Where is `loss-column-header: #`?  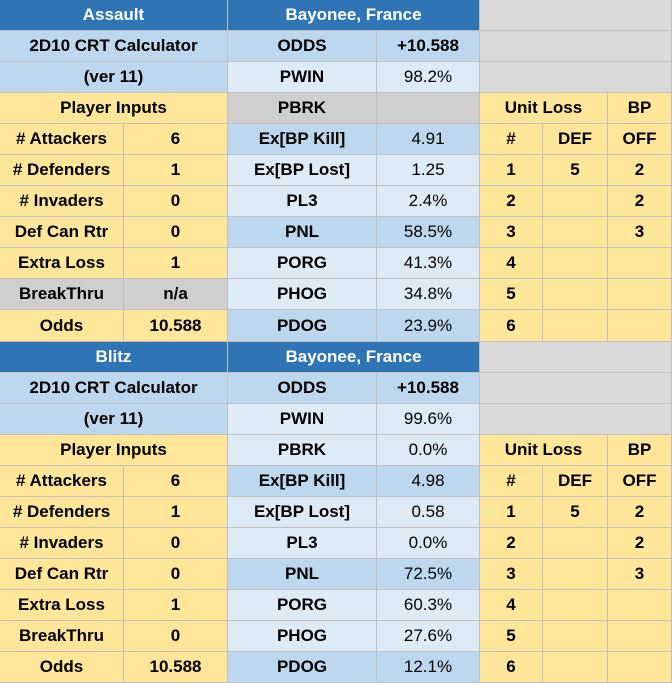 loss-column-header: # is located at coordinates (511, 139).